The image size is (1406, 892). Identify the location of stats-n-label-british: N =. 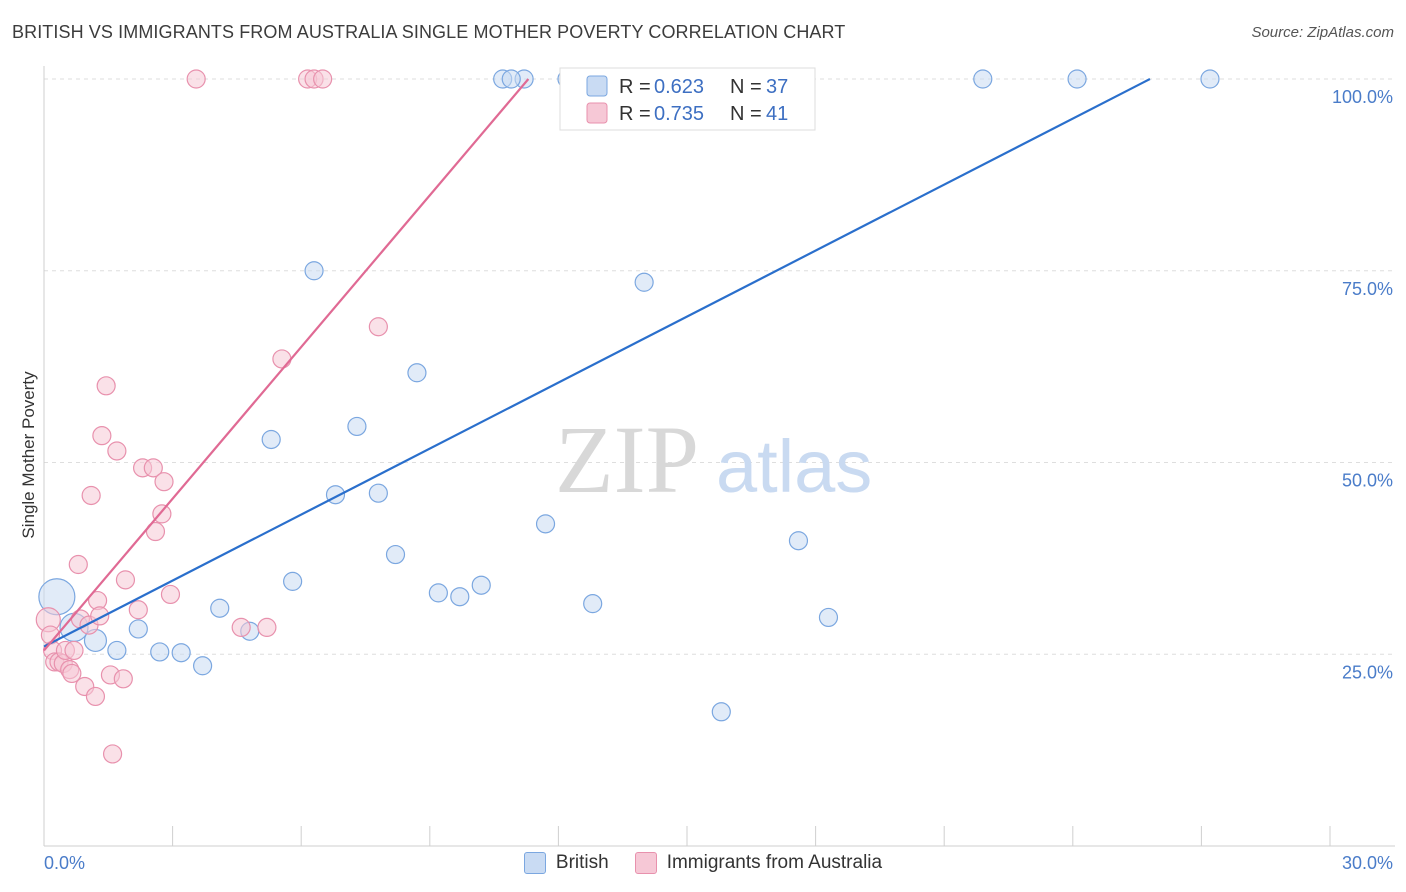
(746, 87).